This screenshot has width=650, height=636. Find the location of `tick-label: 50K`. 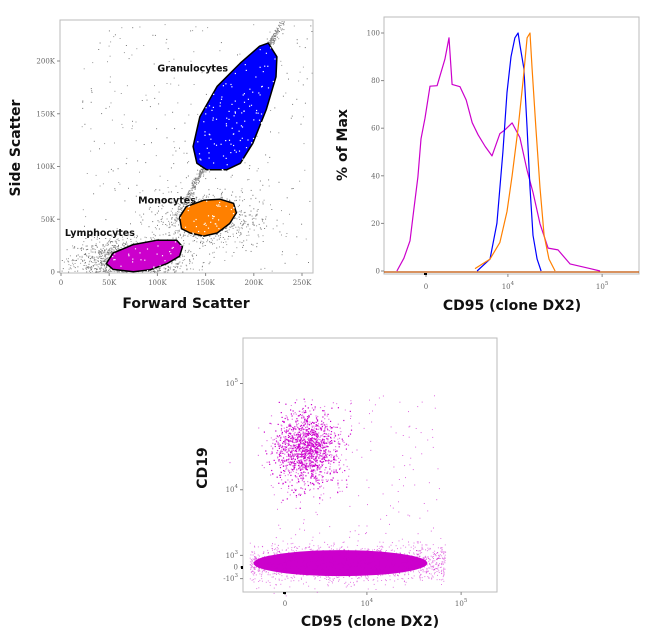

tick-label: 50K is located at coordinates (109, 283).